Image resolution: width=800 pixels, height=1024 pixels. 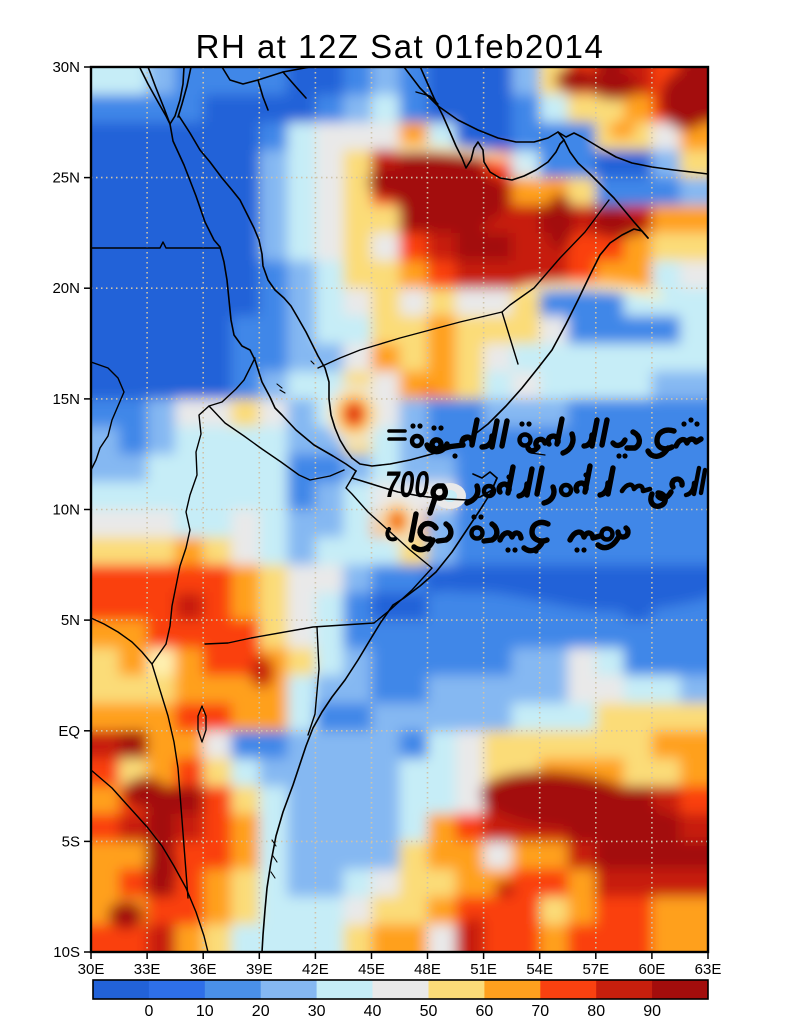 What do you see at coordinates (407, 484) in the screenshot?
I see `svg-text: 700` at bounding box center [407, 484].